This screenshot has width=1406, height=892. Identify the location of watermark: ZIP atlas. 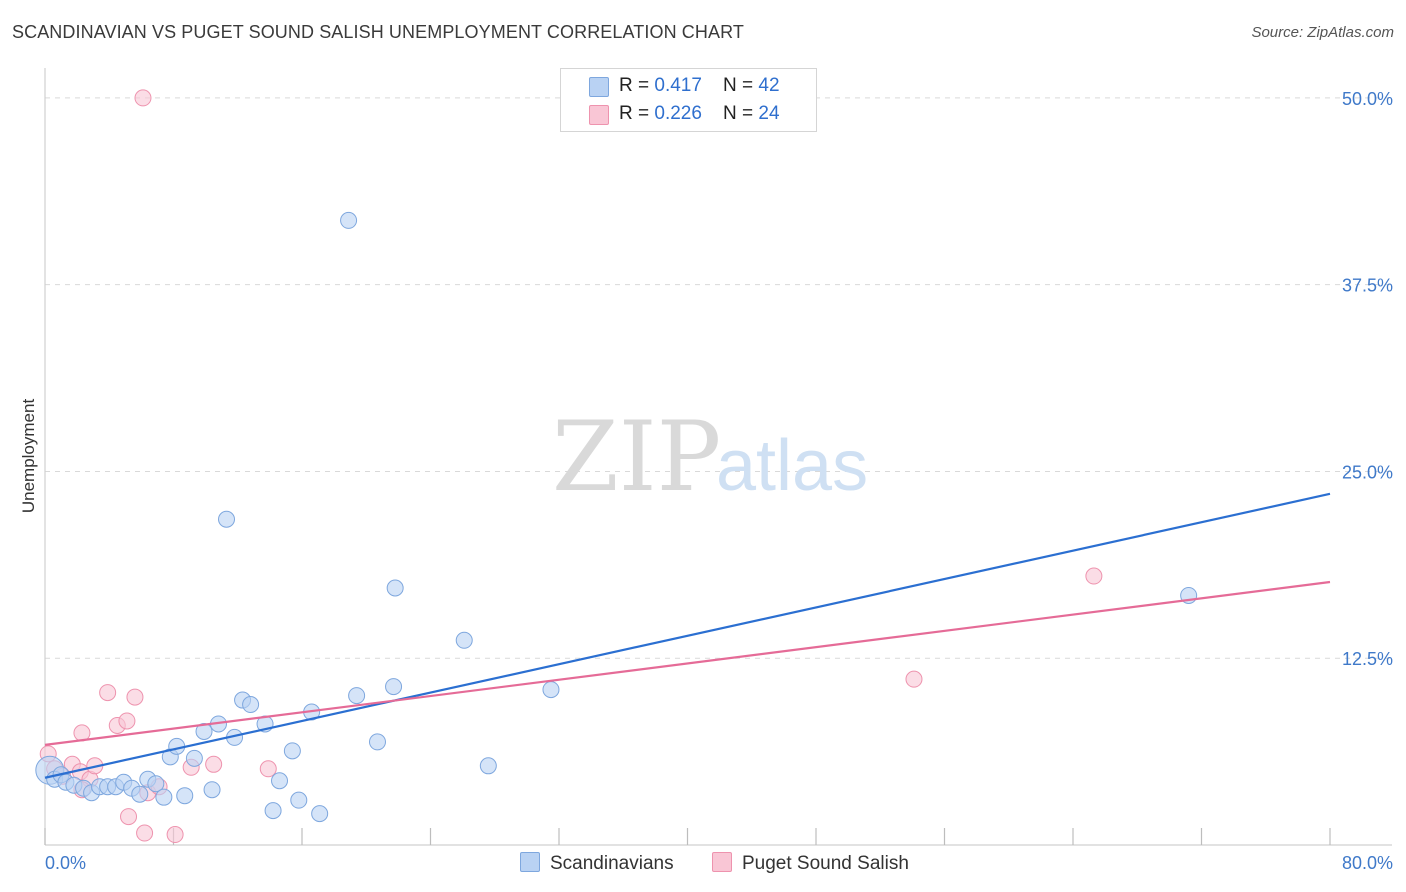
(710, 457).